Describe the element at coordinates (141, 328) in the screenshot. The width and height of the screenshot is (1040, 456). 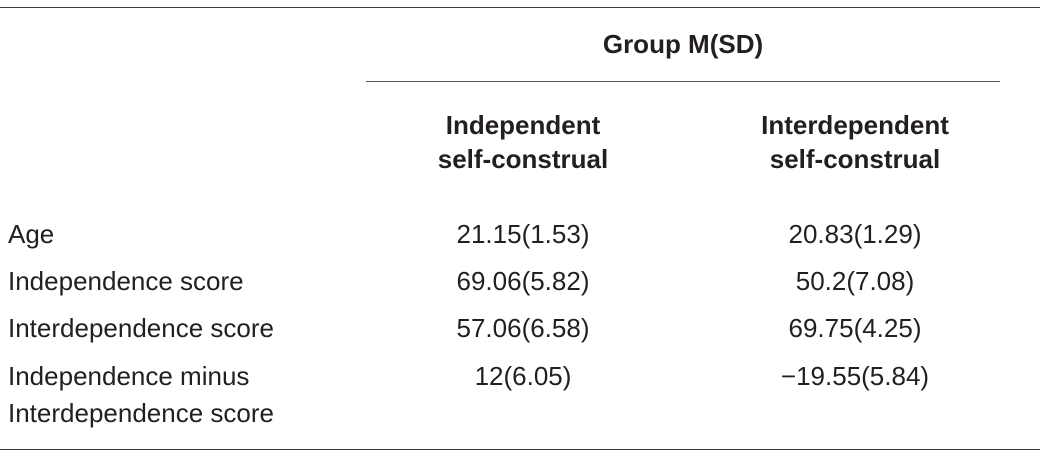
I see `row-label-interdependence-score: Interdependence score` at that location.